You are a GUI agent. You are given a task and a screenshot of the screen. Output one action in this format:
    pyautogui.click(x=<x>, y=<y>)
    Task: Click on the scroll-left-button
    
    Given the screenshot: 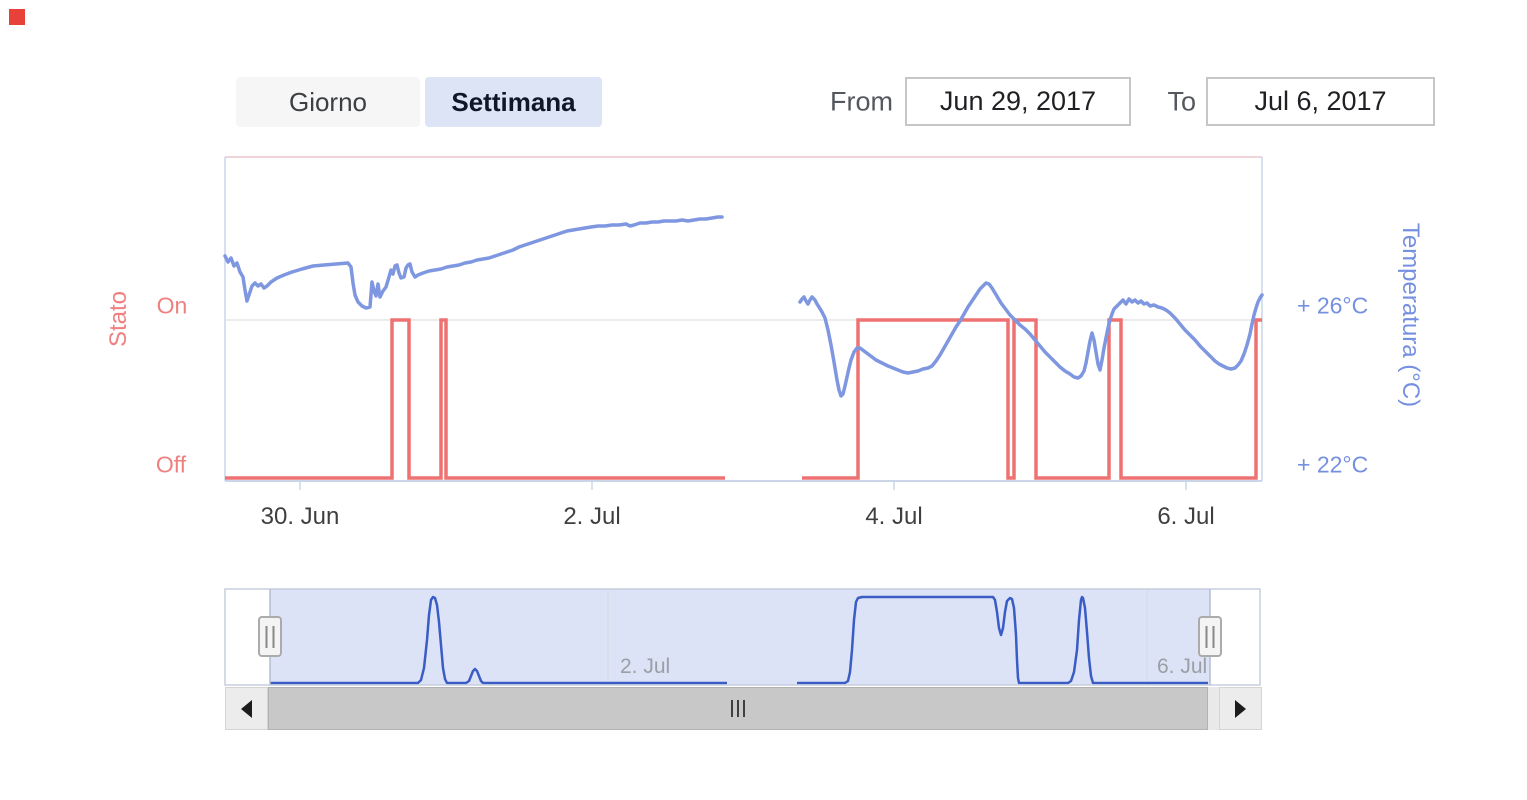 What is the action you would take?
    pyautogui.click(x=246, y=708)
    